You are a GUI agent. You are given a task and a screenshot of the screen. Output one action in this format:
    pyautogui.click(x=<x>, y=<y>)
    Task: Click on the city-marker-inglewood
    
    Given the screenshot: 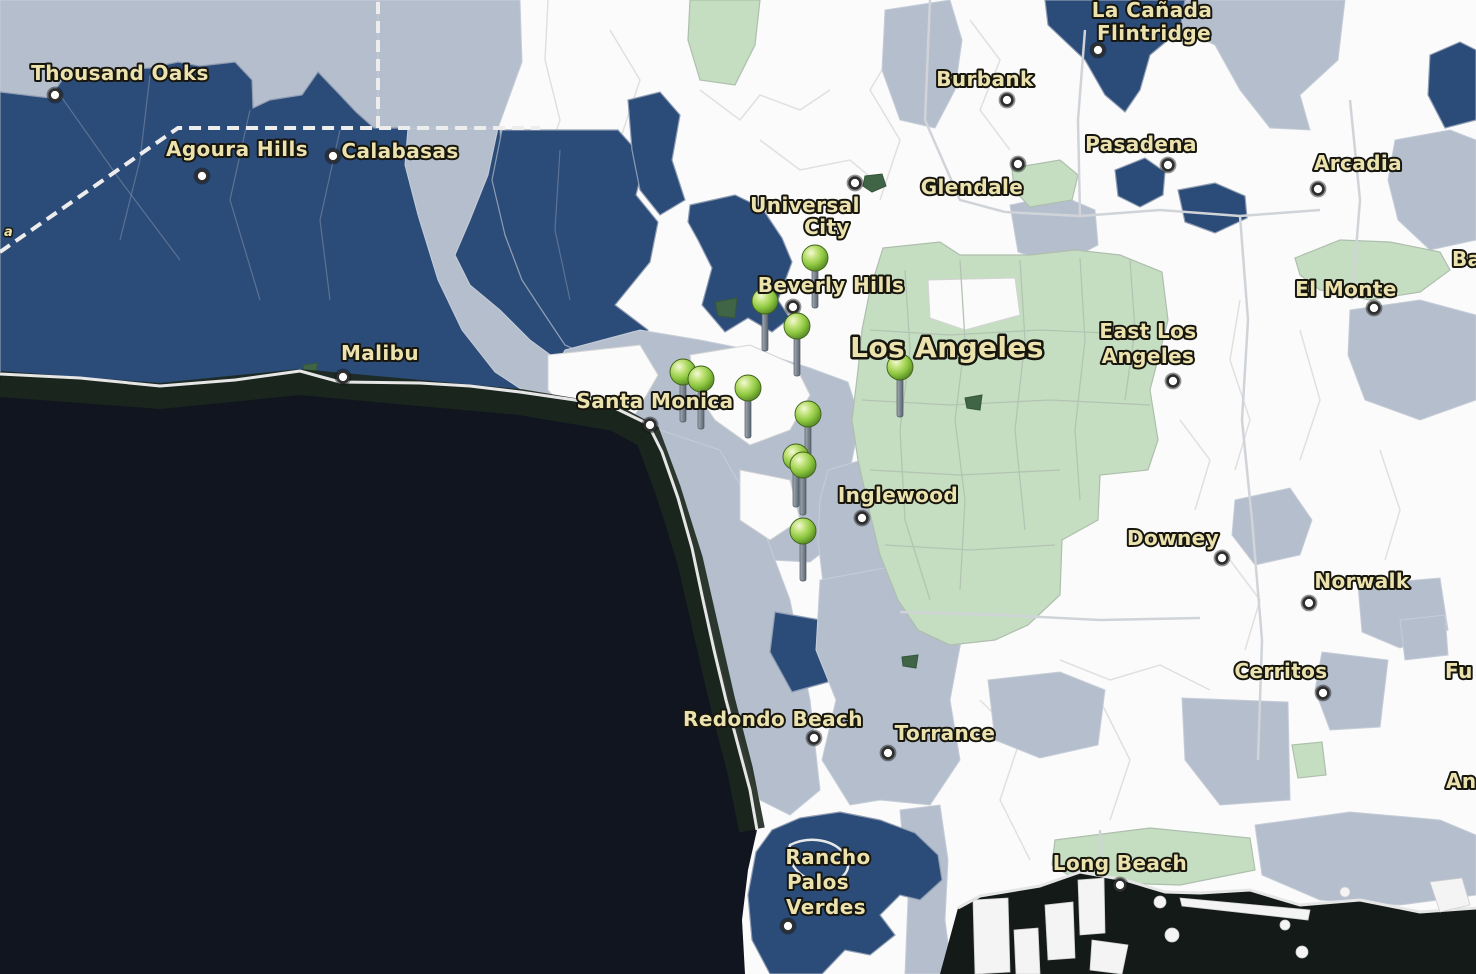 What is the action you would take?
    pyautogui.click(x=862, y=518)
    